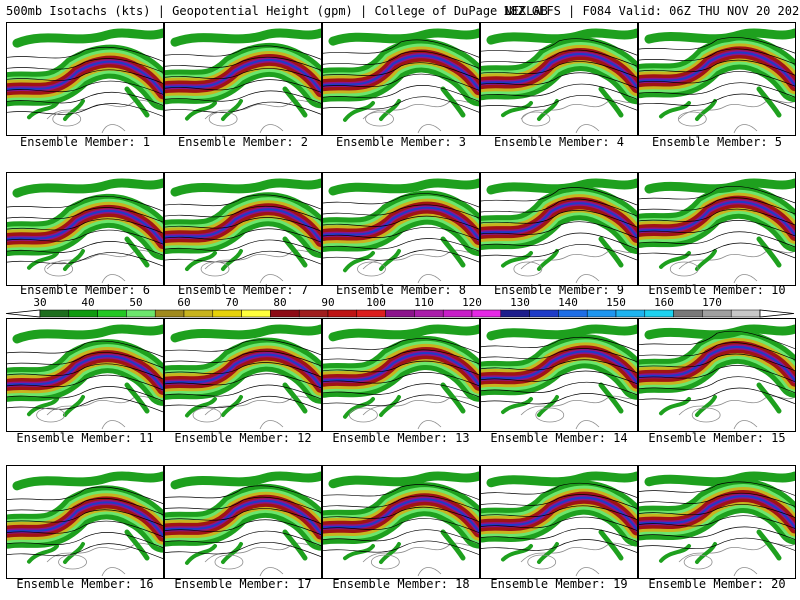  What do you see at coordinates (401, 438) in the screenshot?
I see `member-label: Ensemble Member: 13` at bounding box center [401, 438].